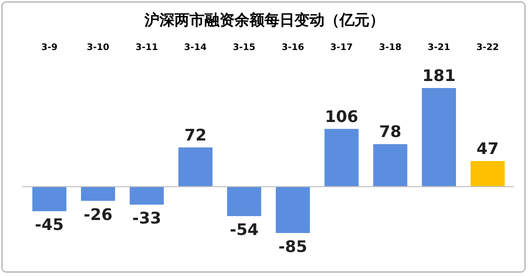  What do you see at coordinates (264, 20) in the screenshot?
I see `chart-title: 沪深两市融资余额每日变动（亿元）` at bounding box center [264, 20].